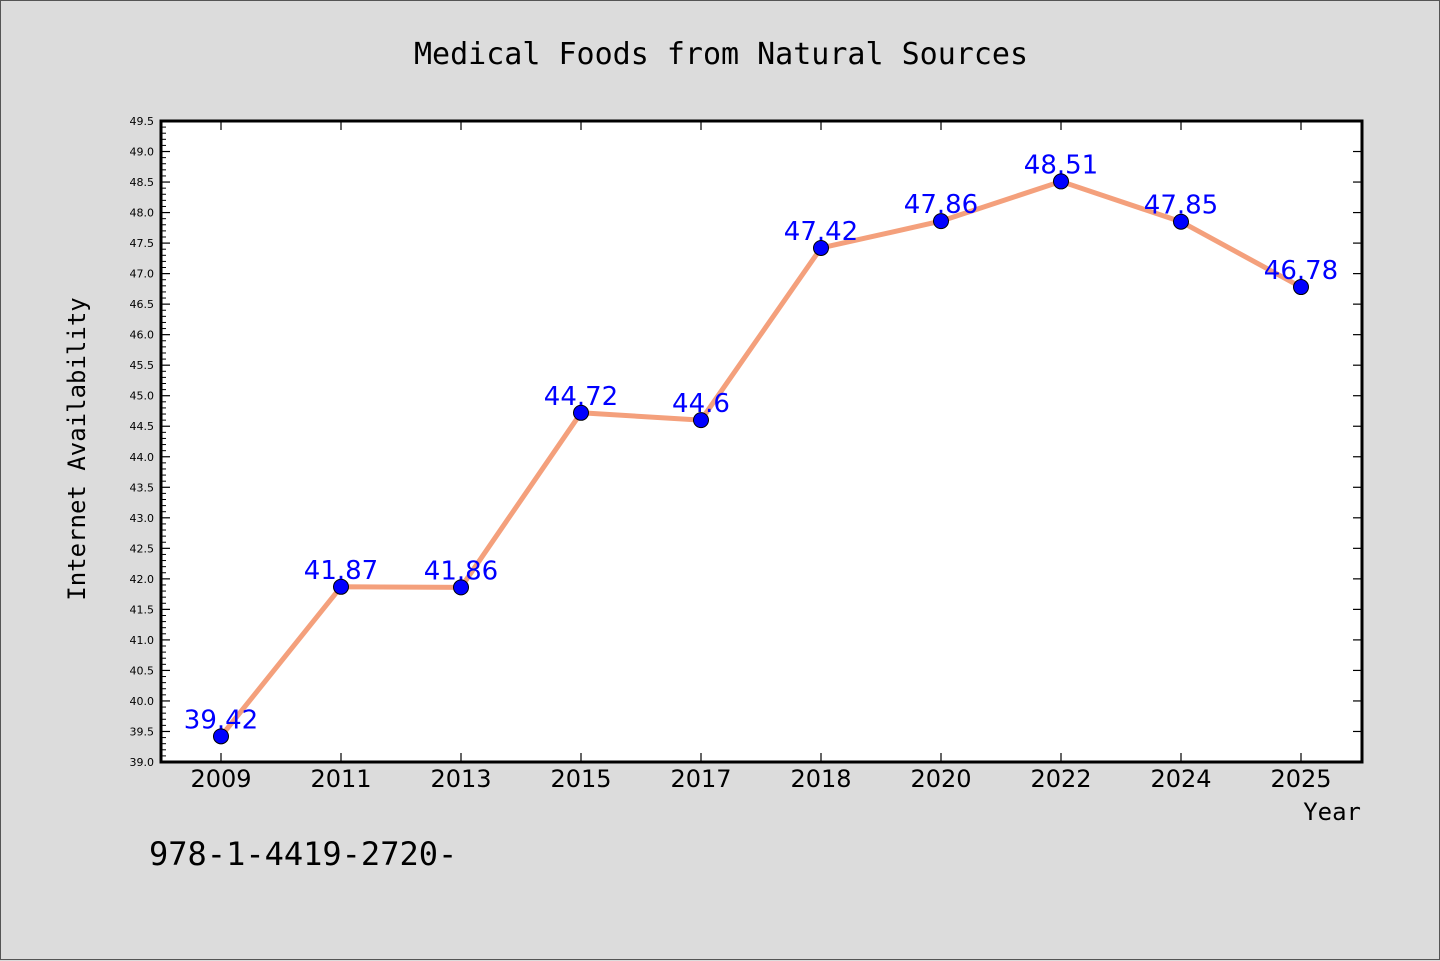  What do you see at coordinates (142, 243) in the screenshot?
I see `y-tick-label: 47.5` at bounding box center [142, 243].